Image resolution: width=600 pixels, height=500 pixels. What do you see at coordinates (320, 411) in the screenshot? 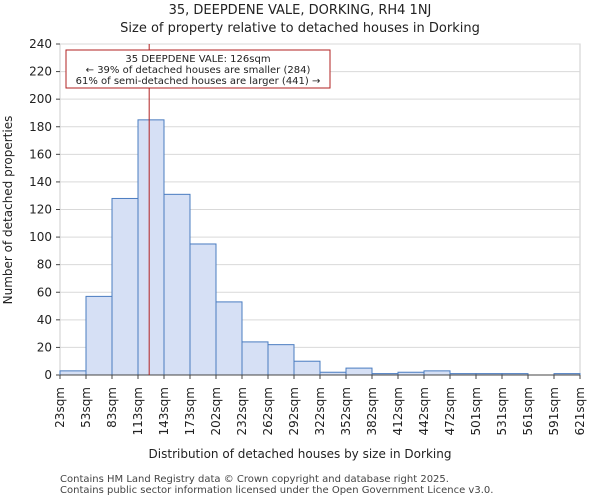
I see `x-tick-label: 322sqm` at bounding box center [320, 411].